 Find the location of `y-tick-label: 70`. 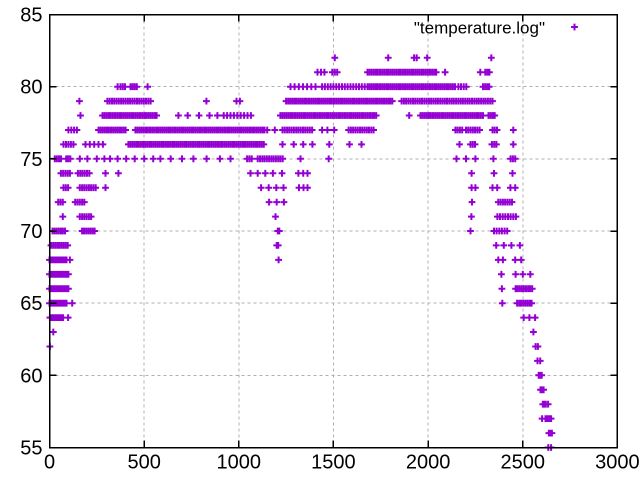

y-tick-label: 70 is located at coordinates (31, 232).